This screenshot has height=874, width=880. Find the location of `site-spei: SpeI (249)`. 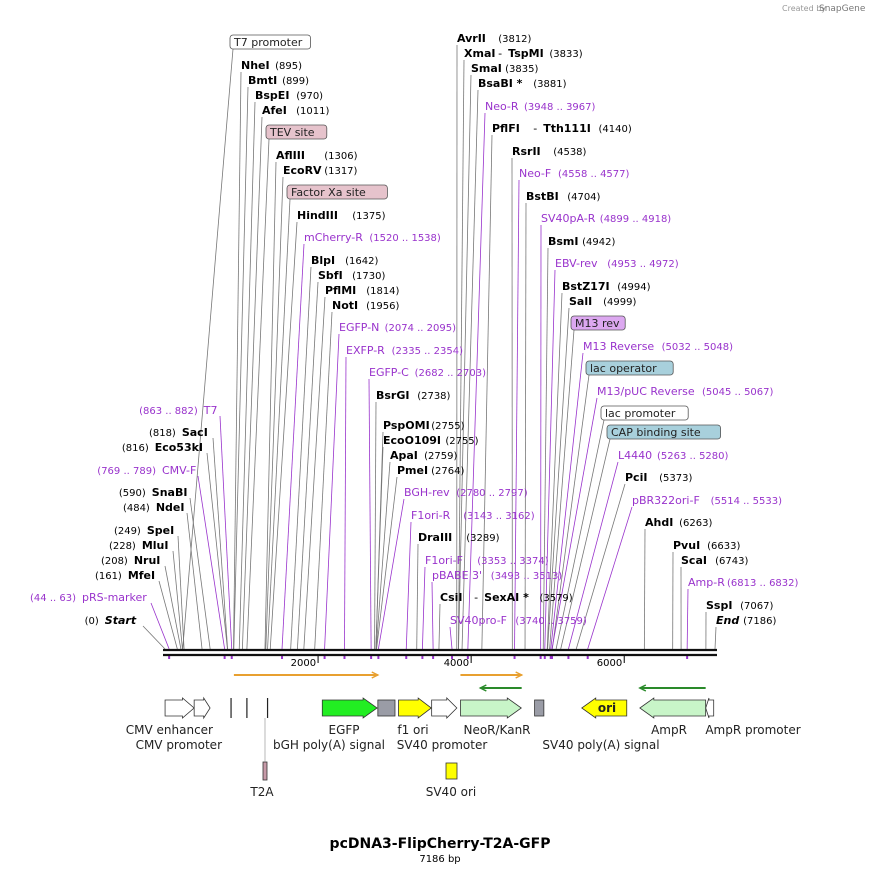

site-spei: SpeI (249) is located at coordinates (144, 530).